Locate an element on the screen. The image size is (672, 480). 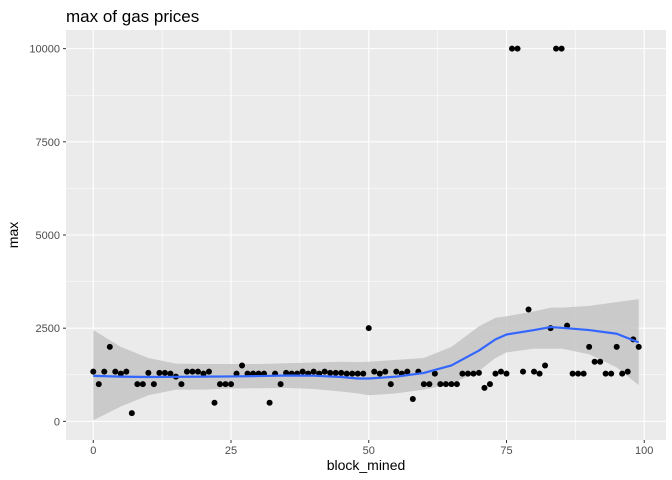
x-tick-label: 25 is located at coordinates (231, 451).